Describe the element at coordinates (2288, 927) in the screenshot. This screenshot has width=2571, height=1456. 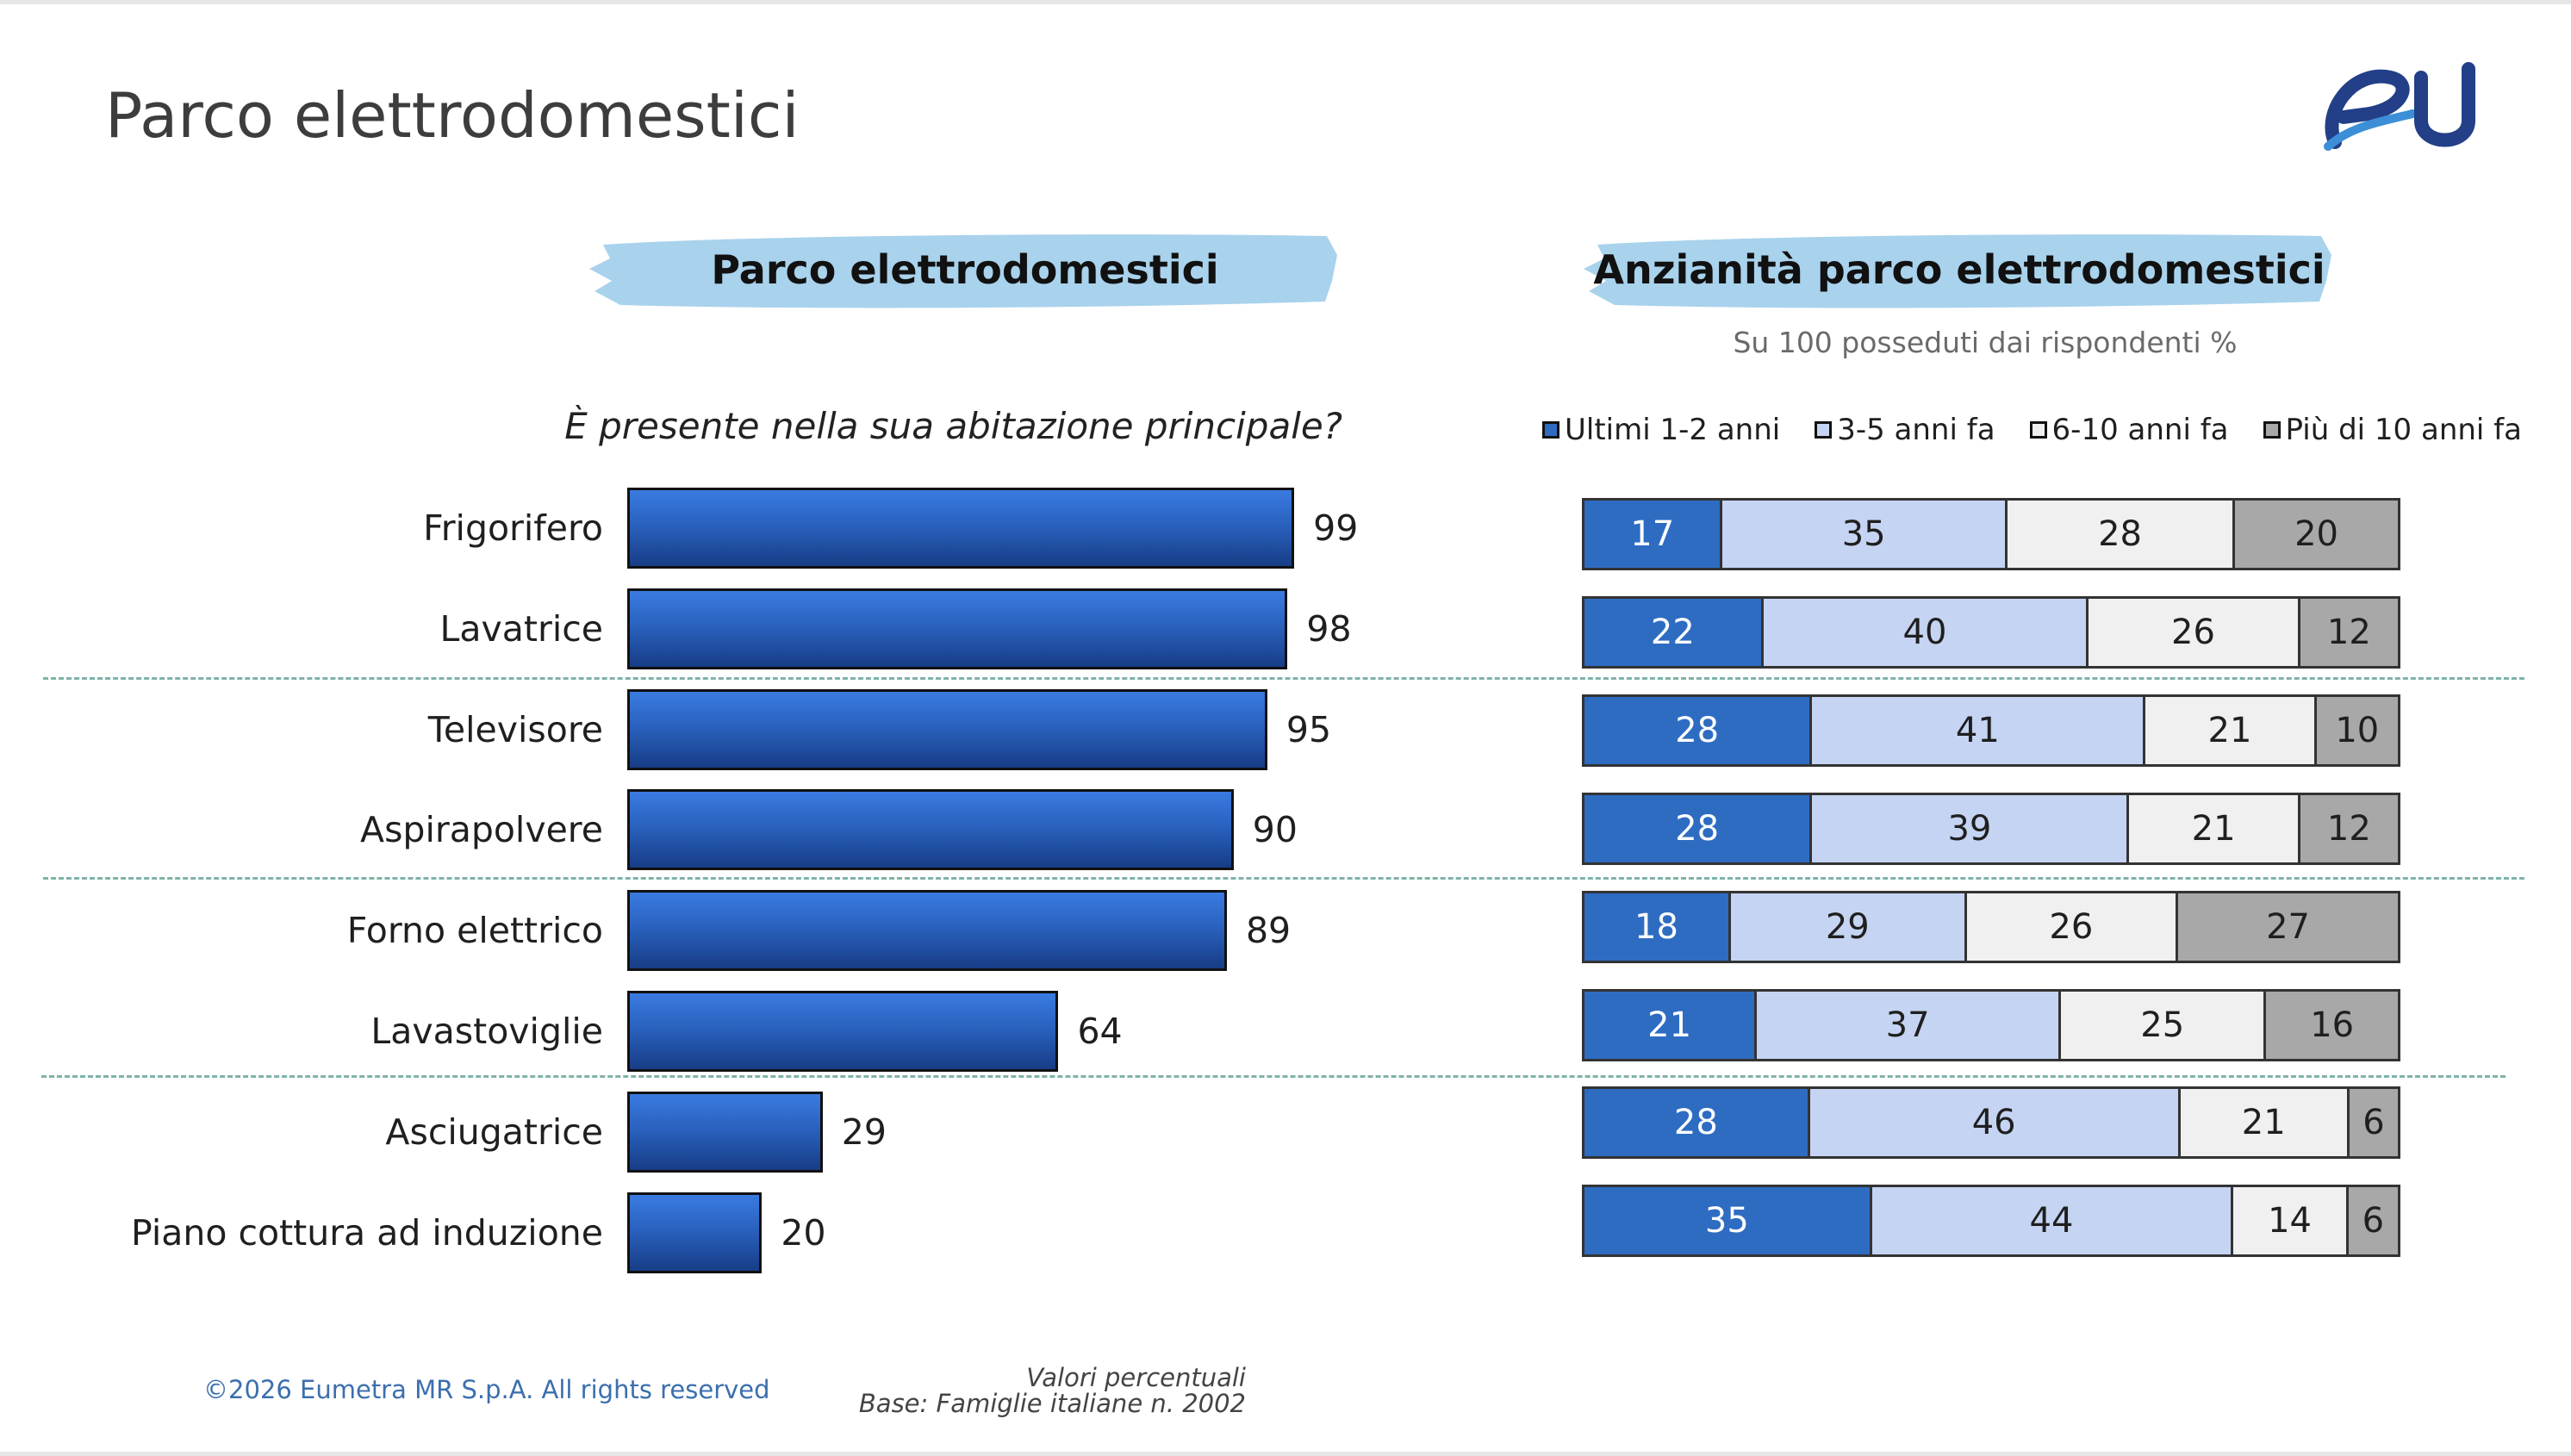
I see `stacked-segment: 27` at that location.